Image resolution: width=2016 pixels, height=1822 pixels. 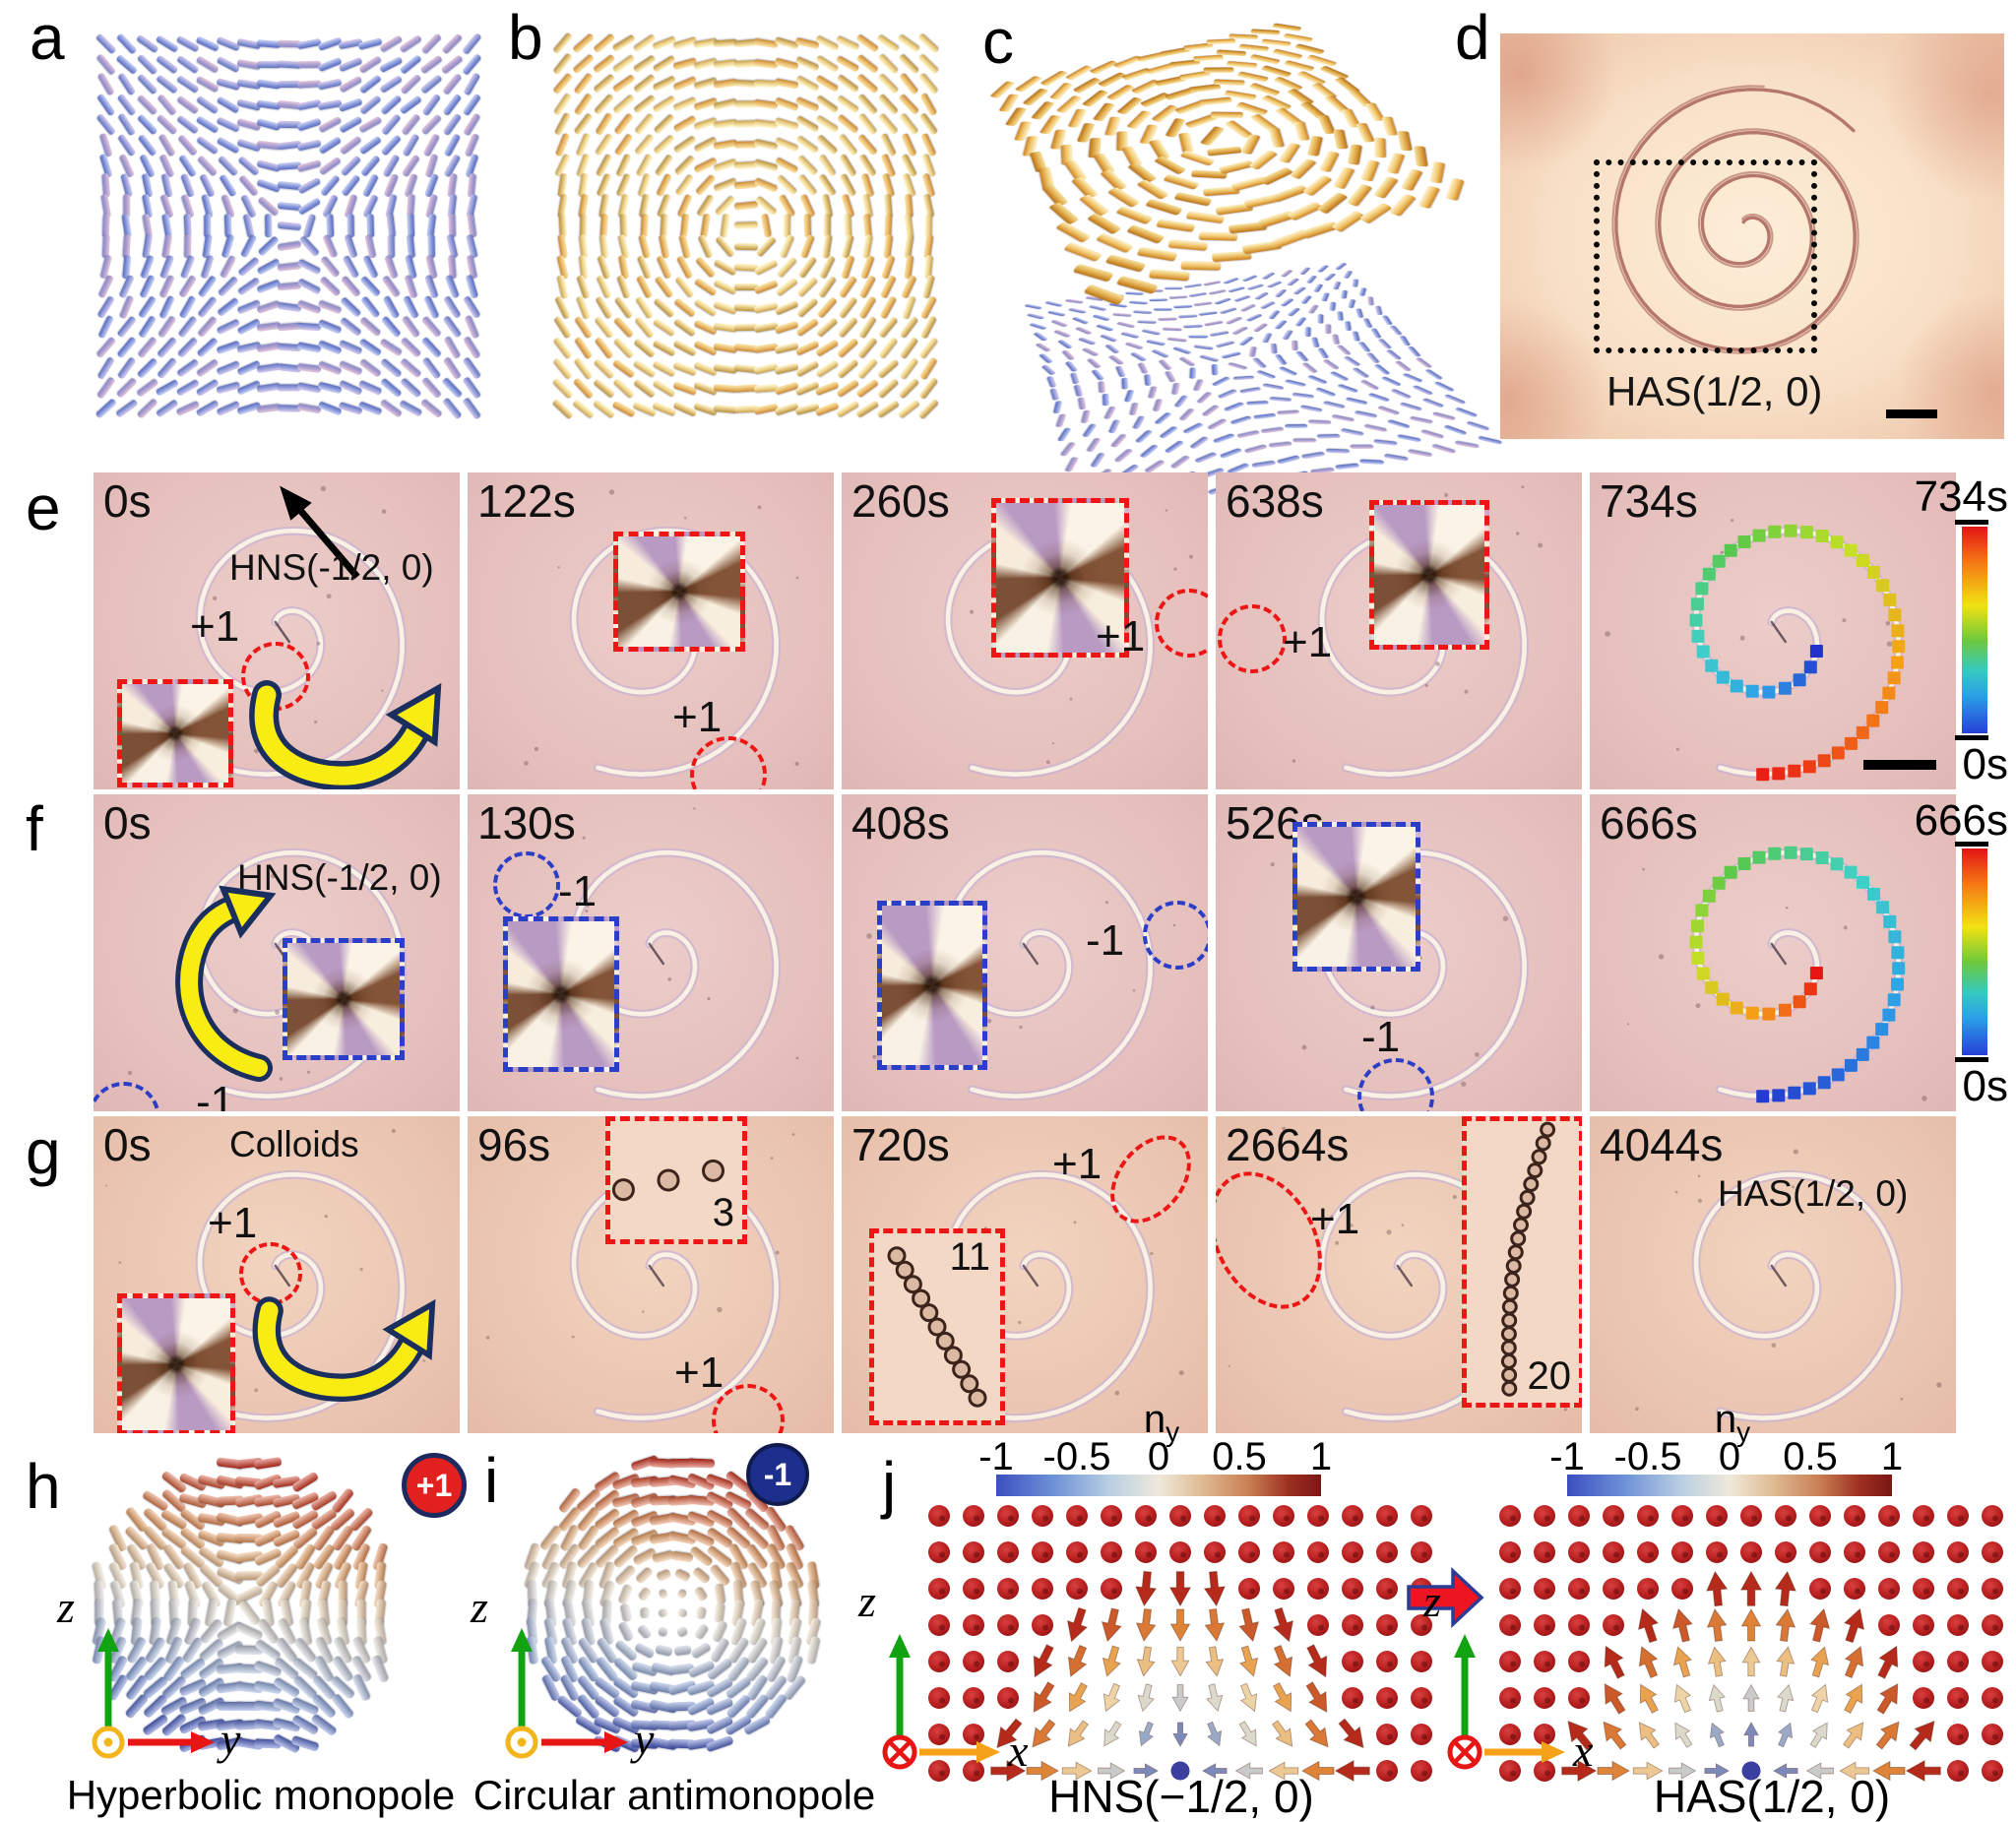 What do you see at coordinates (1934, 1086) in the screenshot?
I see `colorbar-min-label: 0s` at bounding box center [1934, 1086].